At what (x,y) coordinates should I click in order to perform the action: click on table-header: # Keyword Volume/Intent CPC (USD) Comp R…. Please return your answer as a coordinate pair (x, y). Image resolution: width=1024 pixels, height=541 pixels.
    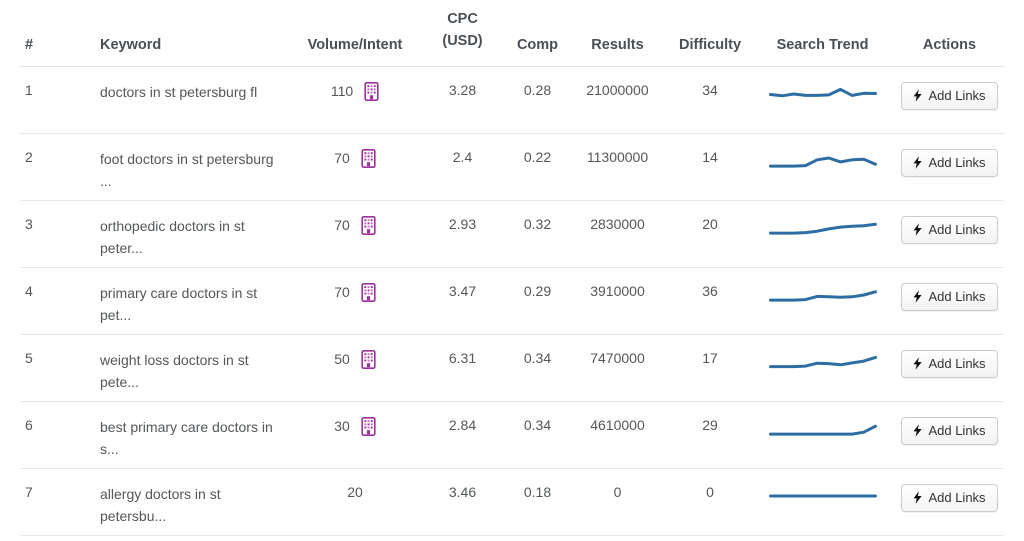
    Looking at the image, I should click on (512, 33).